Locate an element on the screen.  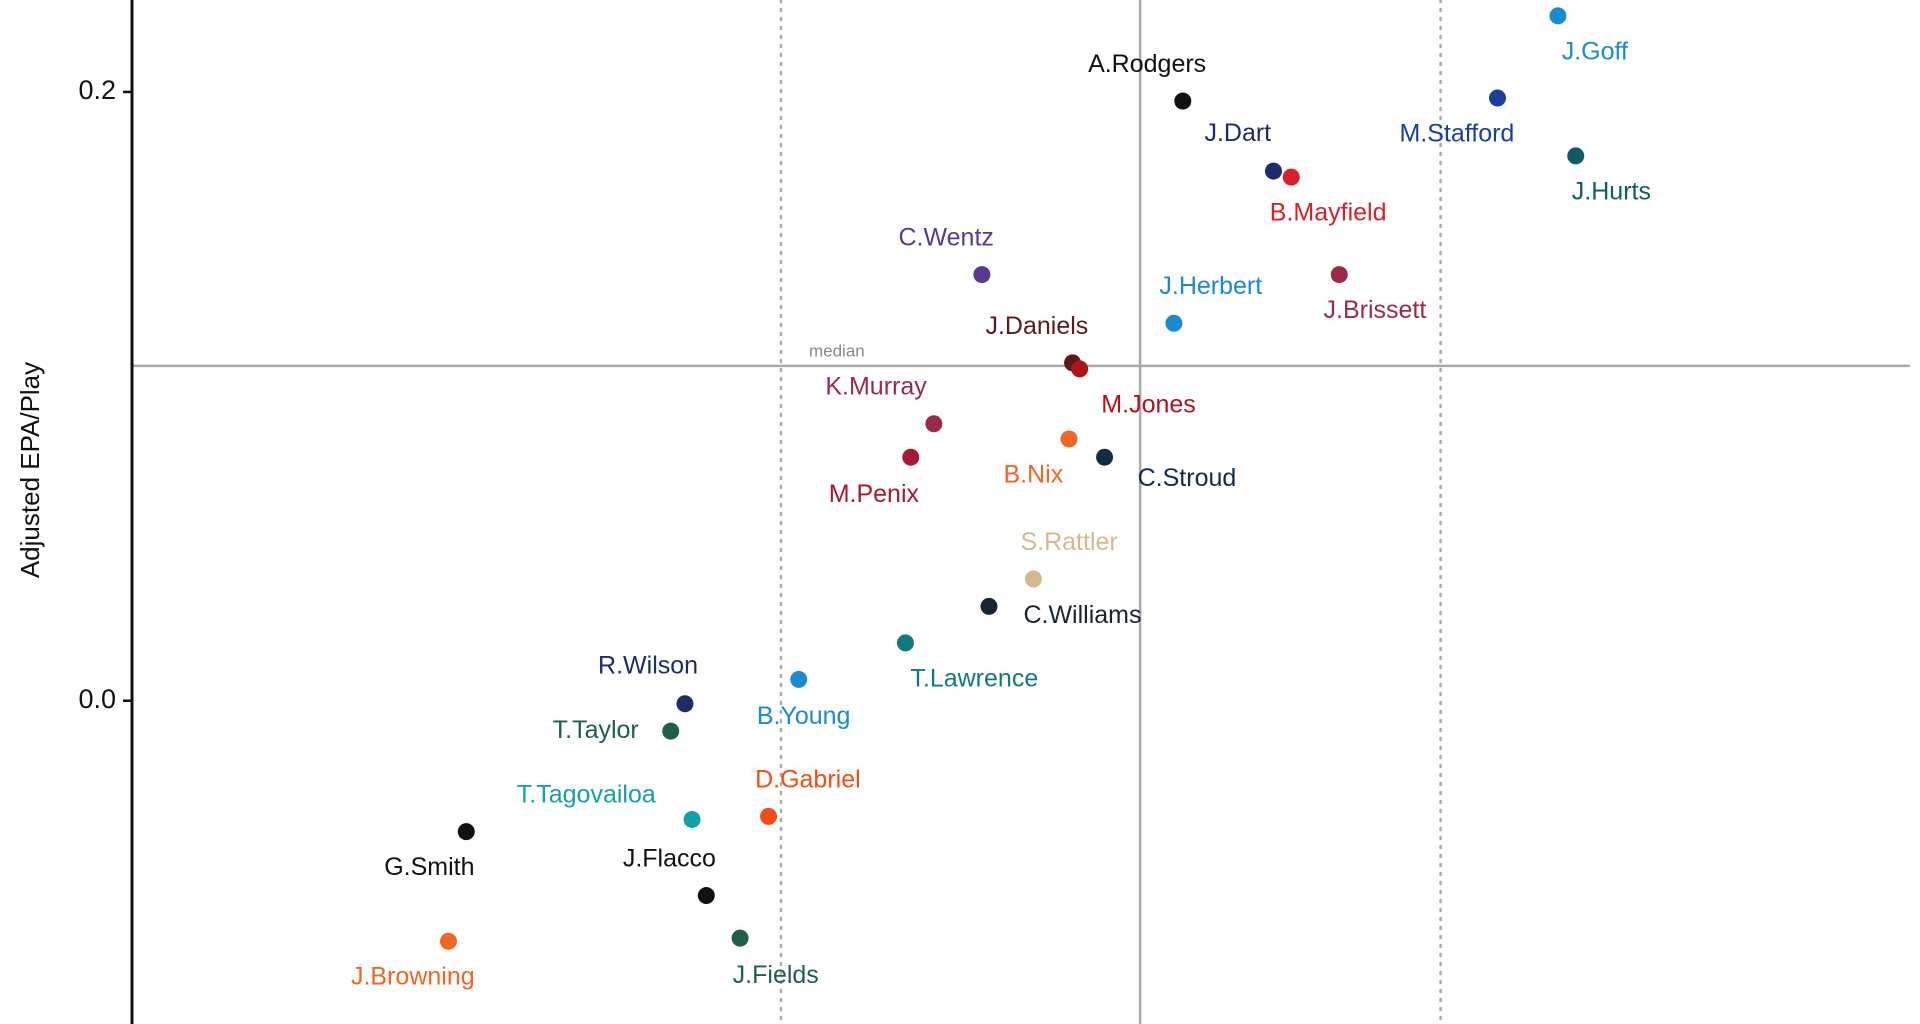
point-label: R.Wilson is located at coordinates (648, 665).